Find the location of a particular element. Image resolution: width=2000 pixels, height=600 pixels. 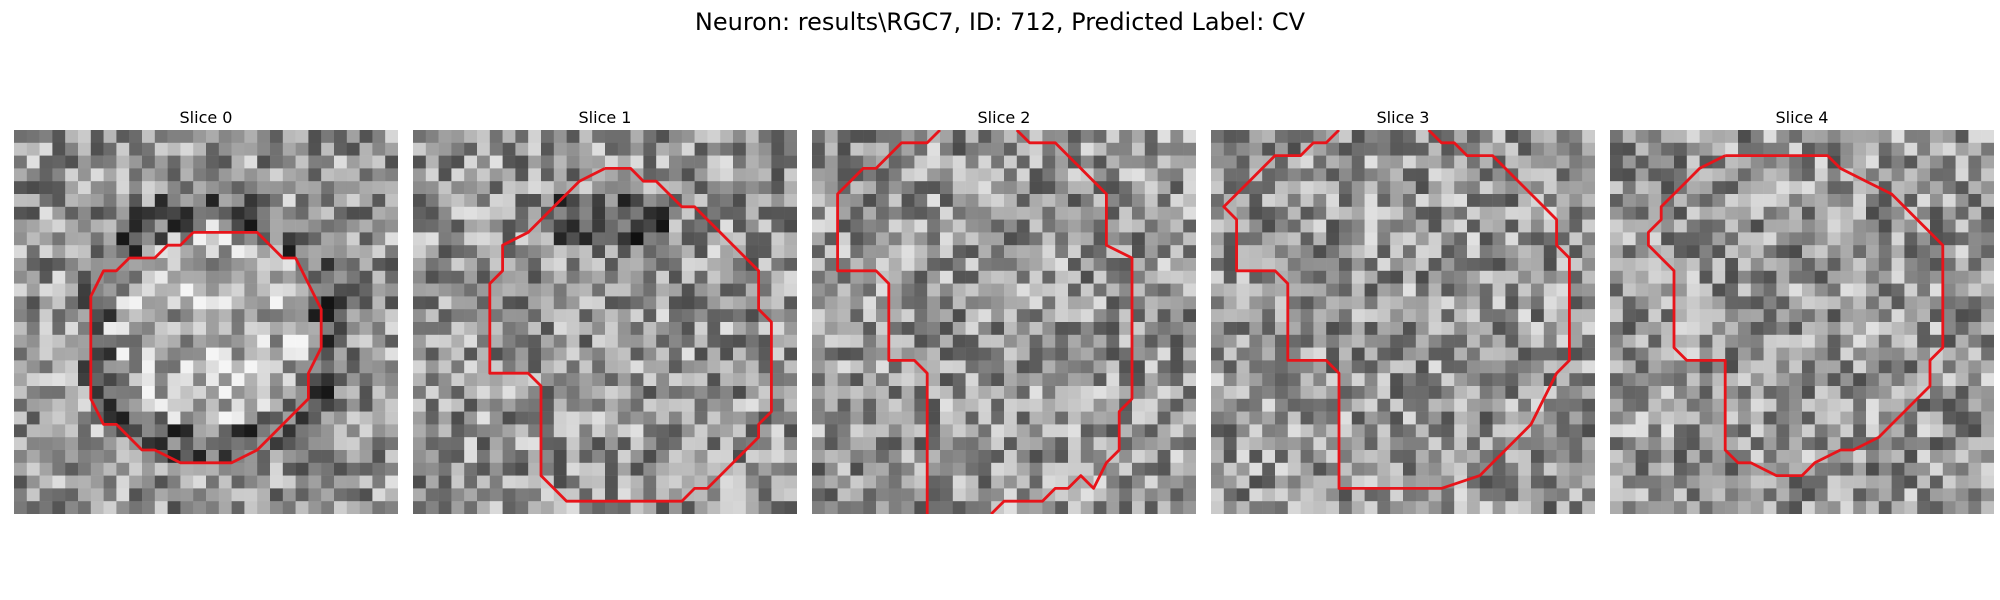

slice-title: Slice 3 is located at coordinates (1403, 117).